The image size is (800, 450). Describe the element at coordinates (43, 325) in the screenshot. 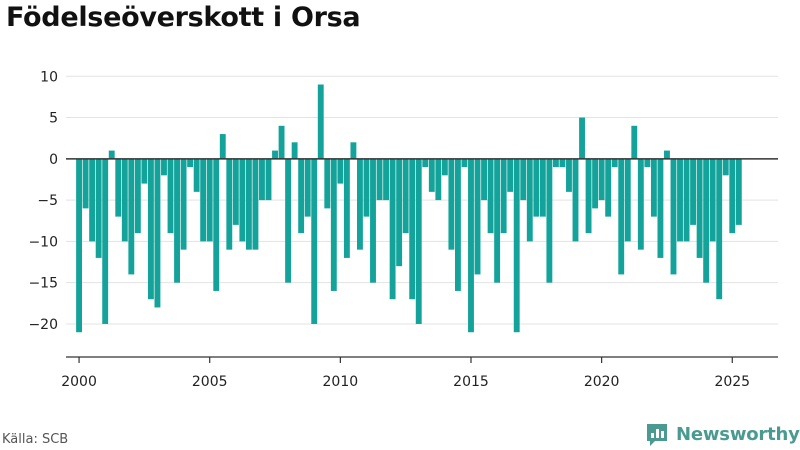

I see `y-tick-label: −20` at that location.